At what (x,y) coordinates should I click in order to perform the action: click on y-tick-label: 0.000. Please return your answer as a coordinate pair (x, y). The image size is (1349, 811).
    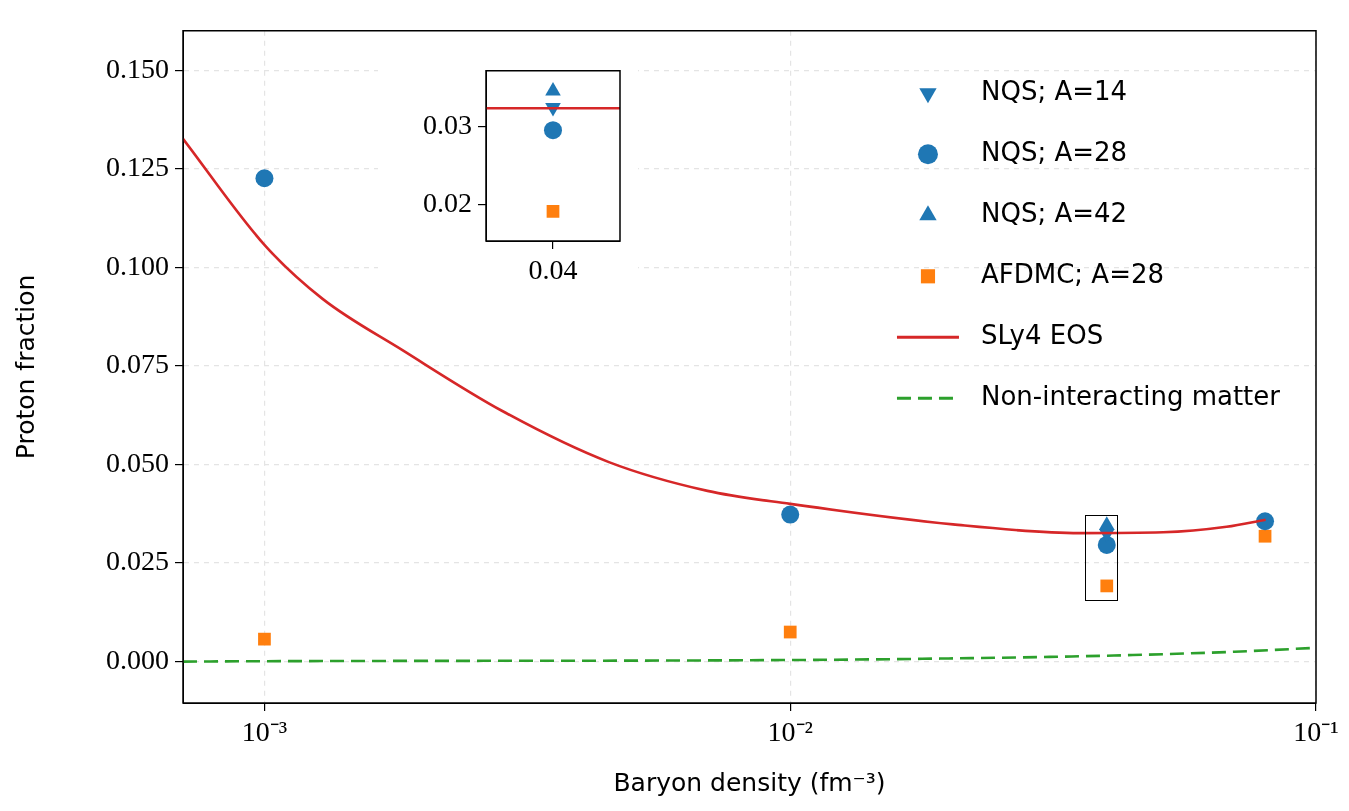
    Looking at the image, I should click on (137, 659).